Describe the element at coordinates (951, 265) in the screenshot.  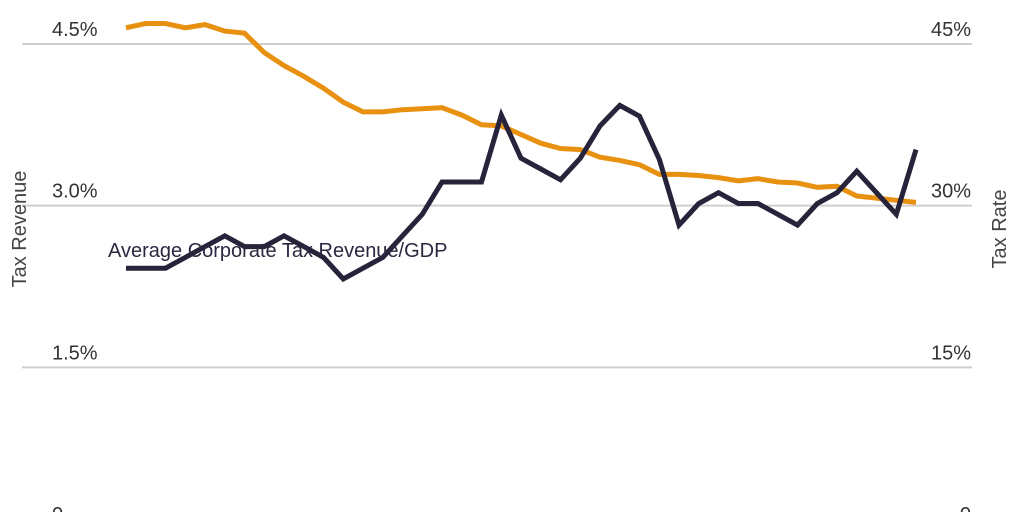
I see `right-axis-ticks: 45% 30% 15% 0` at that location.